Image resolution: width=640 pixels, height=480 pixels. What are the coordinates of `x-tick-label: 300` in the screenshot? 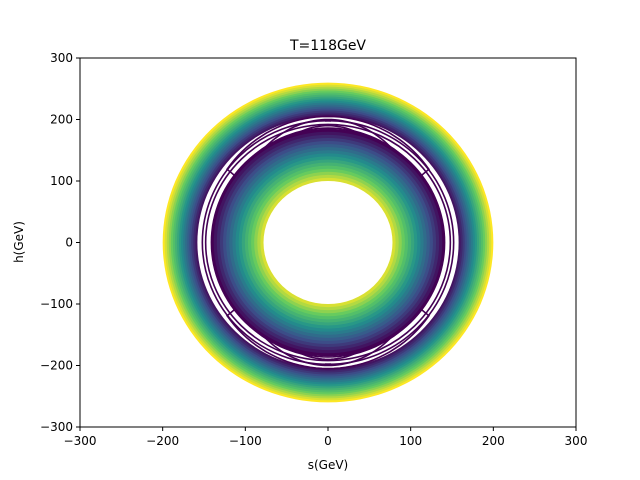 It's located at (576, 441).